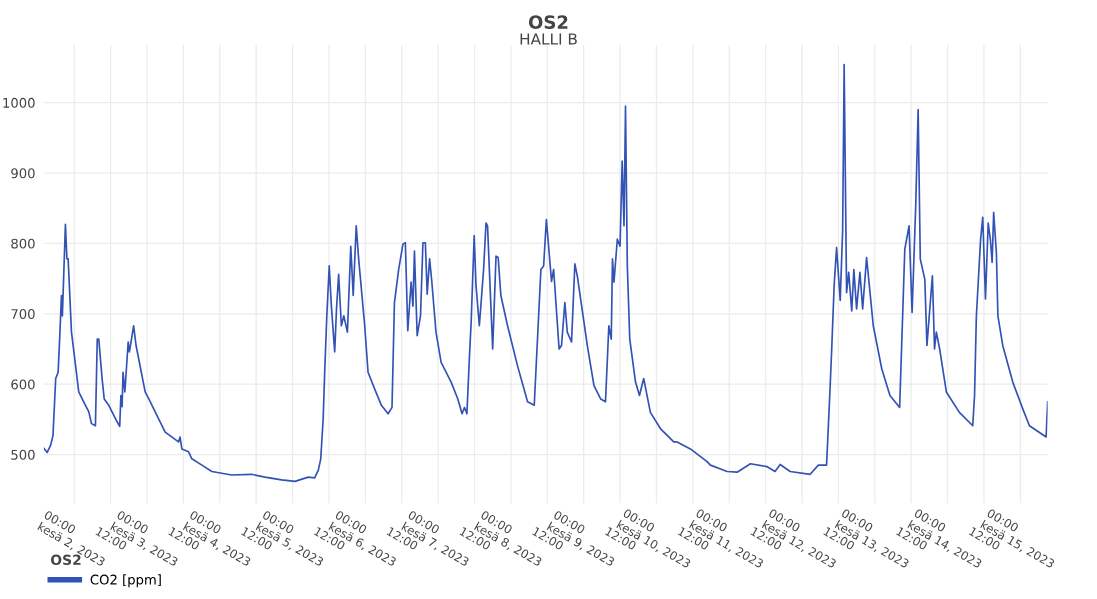 The image size is (1097, 599). What do you see at coordinates (23, 243) in the screenshot?
I see `y-tick-label: 800` at bounding box center [23, 243].